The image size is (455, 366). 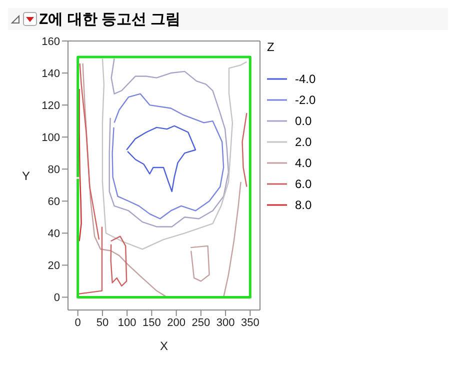 I want to click on legend-label: 6.0, so click(x=303, y=183).